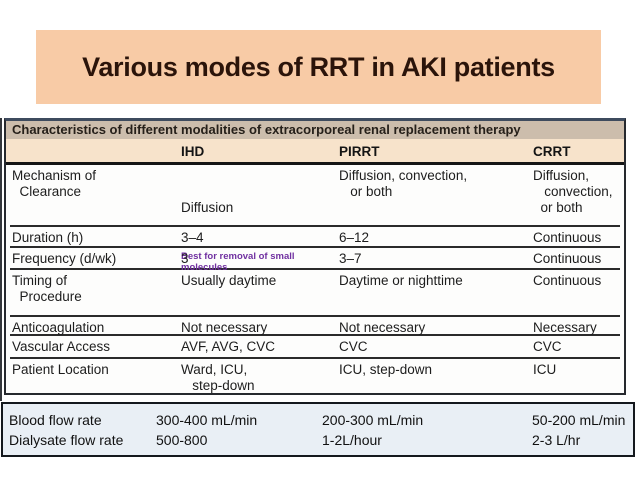 This screenshot has height=478, width=638. What do you see at coordinates (350, 258) in the screenshot?
I see `cell-pirrt: 3–7` at bounding box center [350, 258].